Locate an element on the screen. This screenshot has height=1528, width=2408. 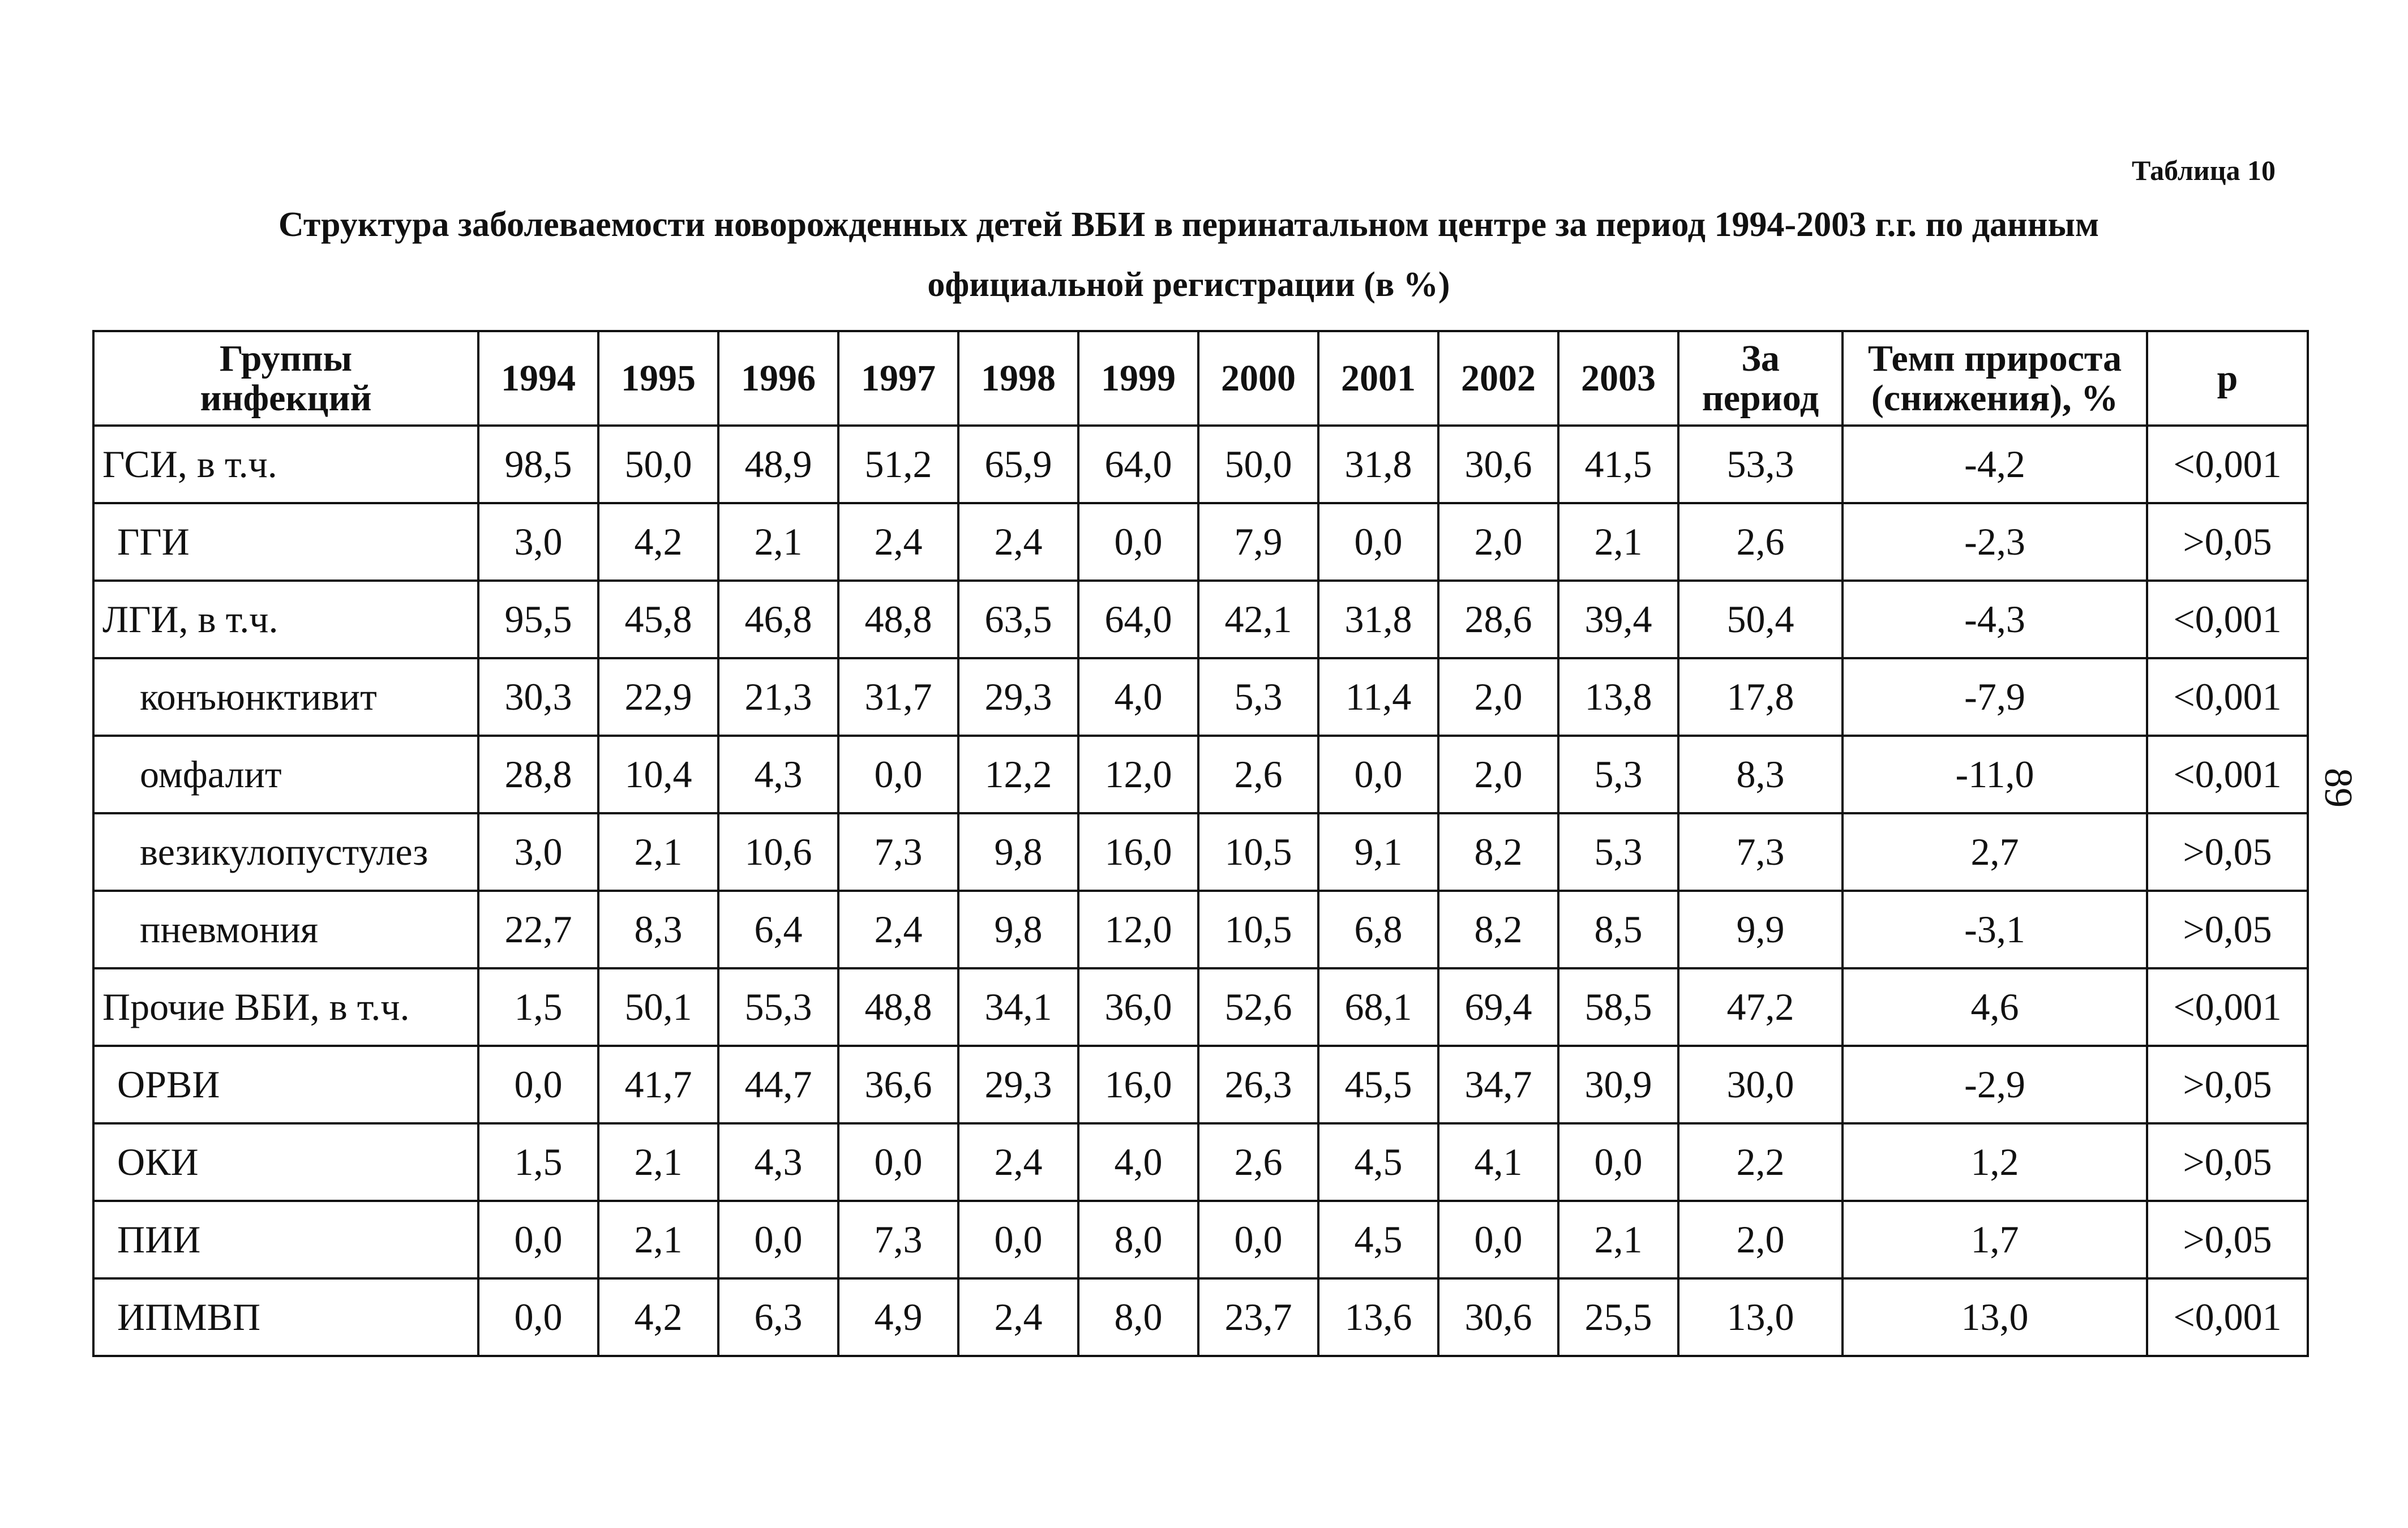
cell-year-value: 29,3 is located at coordinates (1018, 697).